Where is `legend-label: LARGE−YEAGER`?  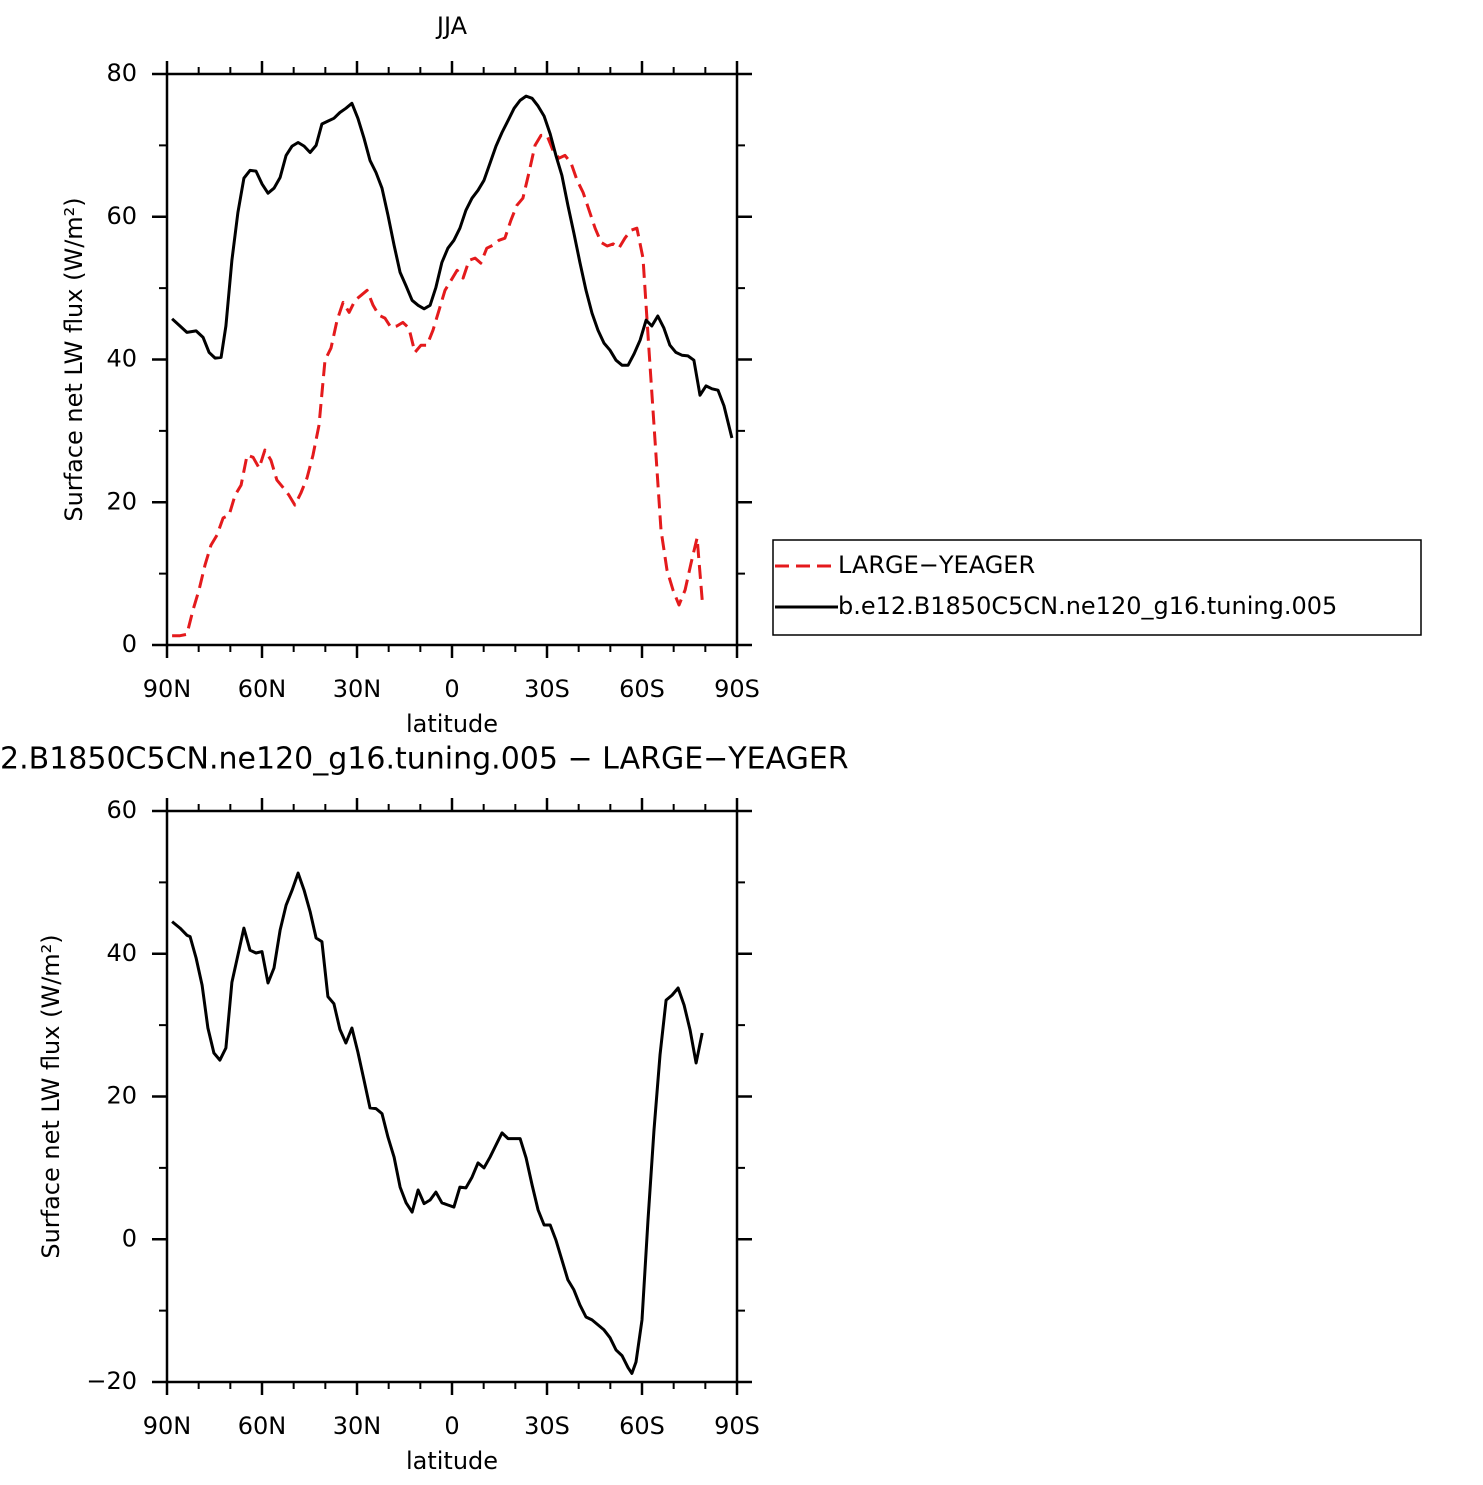 legend-label: LARGE−YEAGER is located at coordinates (936, 565).